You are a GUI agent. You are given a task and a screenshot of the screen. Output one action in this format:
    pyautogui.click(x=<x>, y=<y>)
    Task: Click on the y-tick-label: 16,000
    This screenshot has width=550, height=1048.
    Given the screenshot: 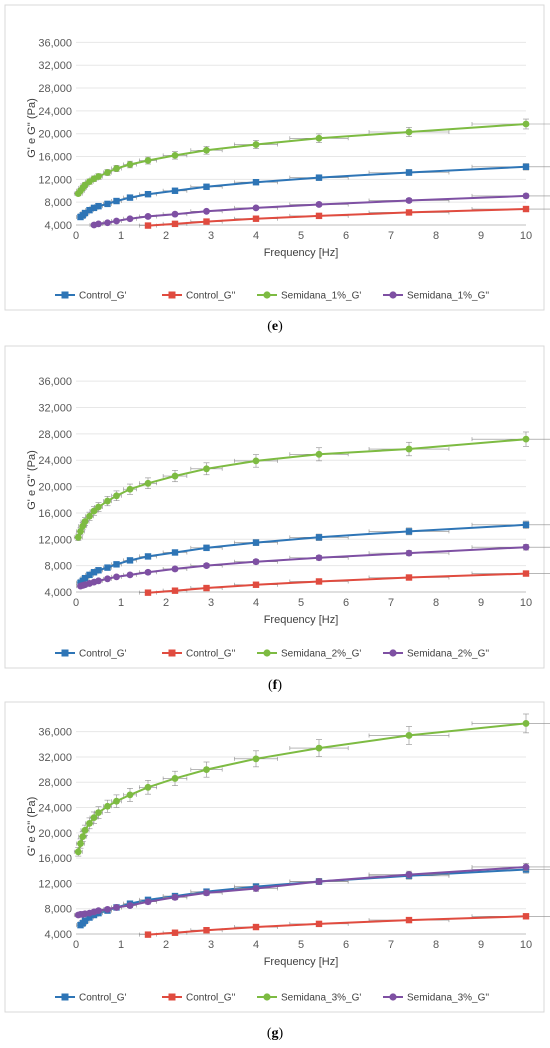 What is the action you would take?
    pyautogui.click(x=55, y=514)
    